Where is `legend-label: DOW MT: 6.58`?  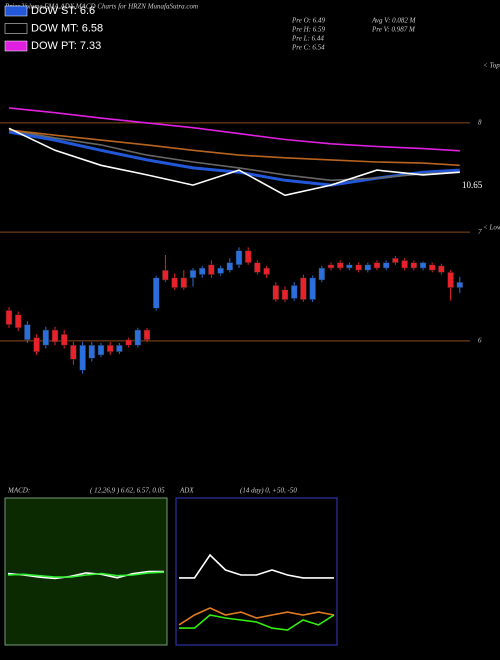 legend-label: DOW MT: 6.58 is located at coordinates (67, 28).